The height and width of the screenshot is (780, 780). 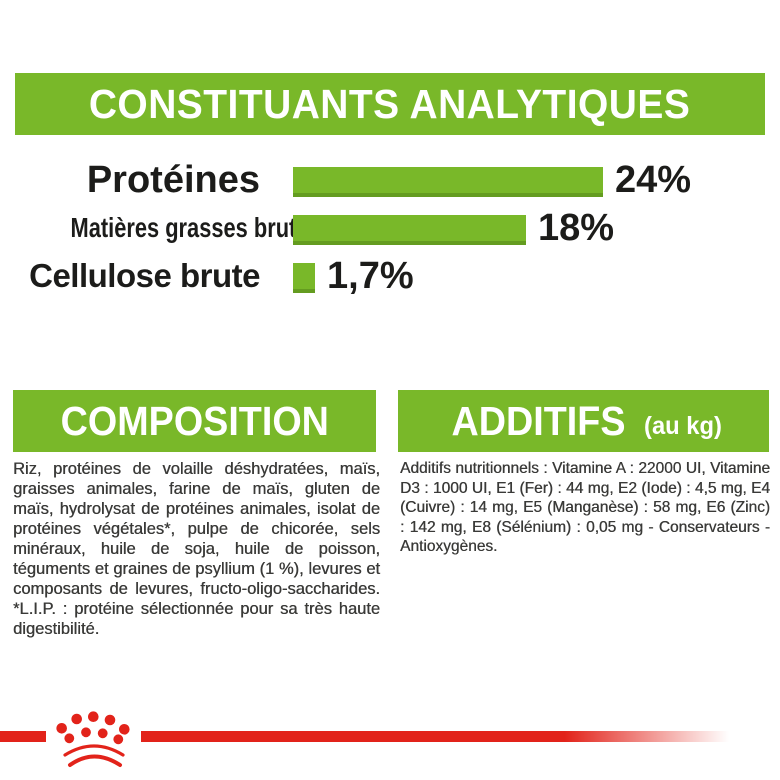 What do you see at coordinates (538, 420) in the screenshot?
I see `additifs-title: ADDITIFS` at bounding box center [538, 420].